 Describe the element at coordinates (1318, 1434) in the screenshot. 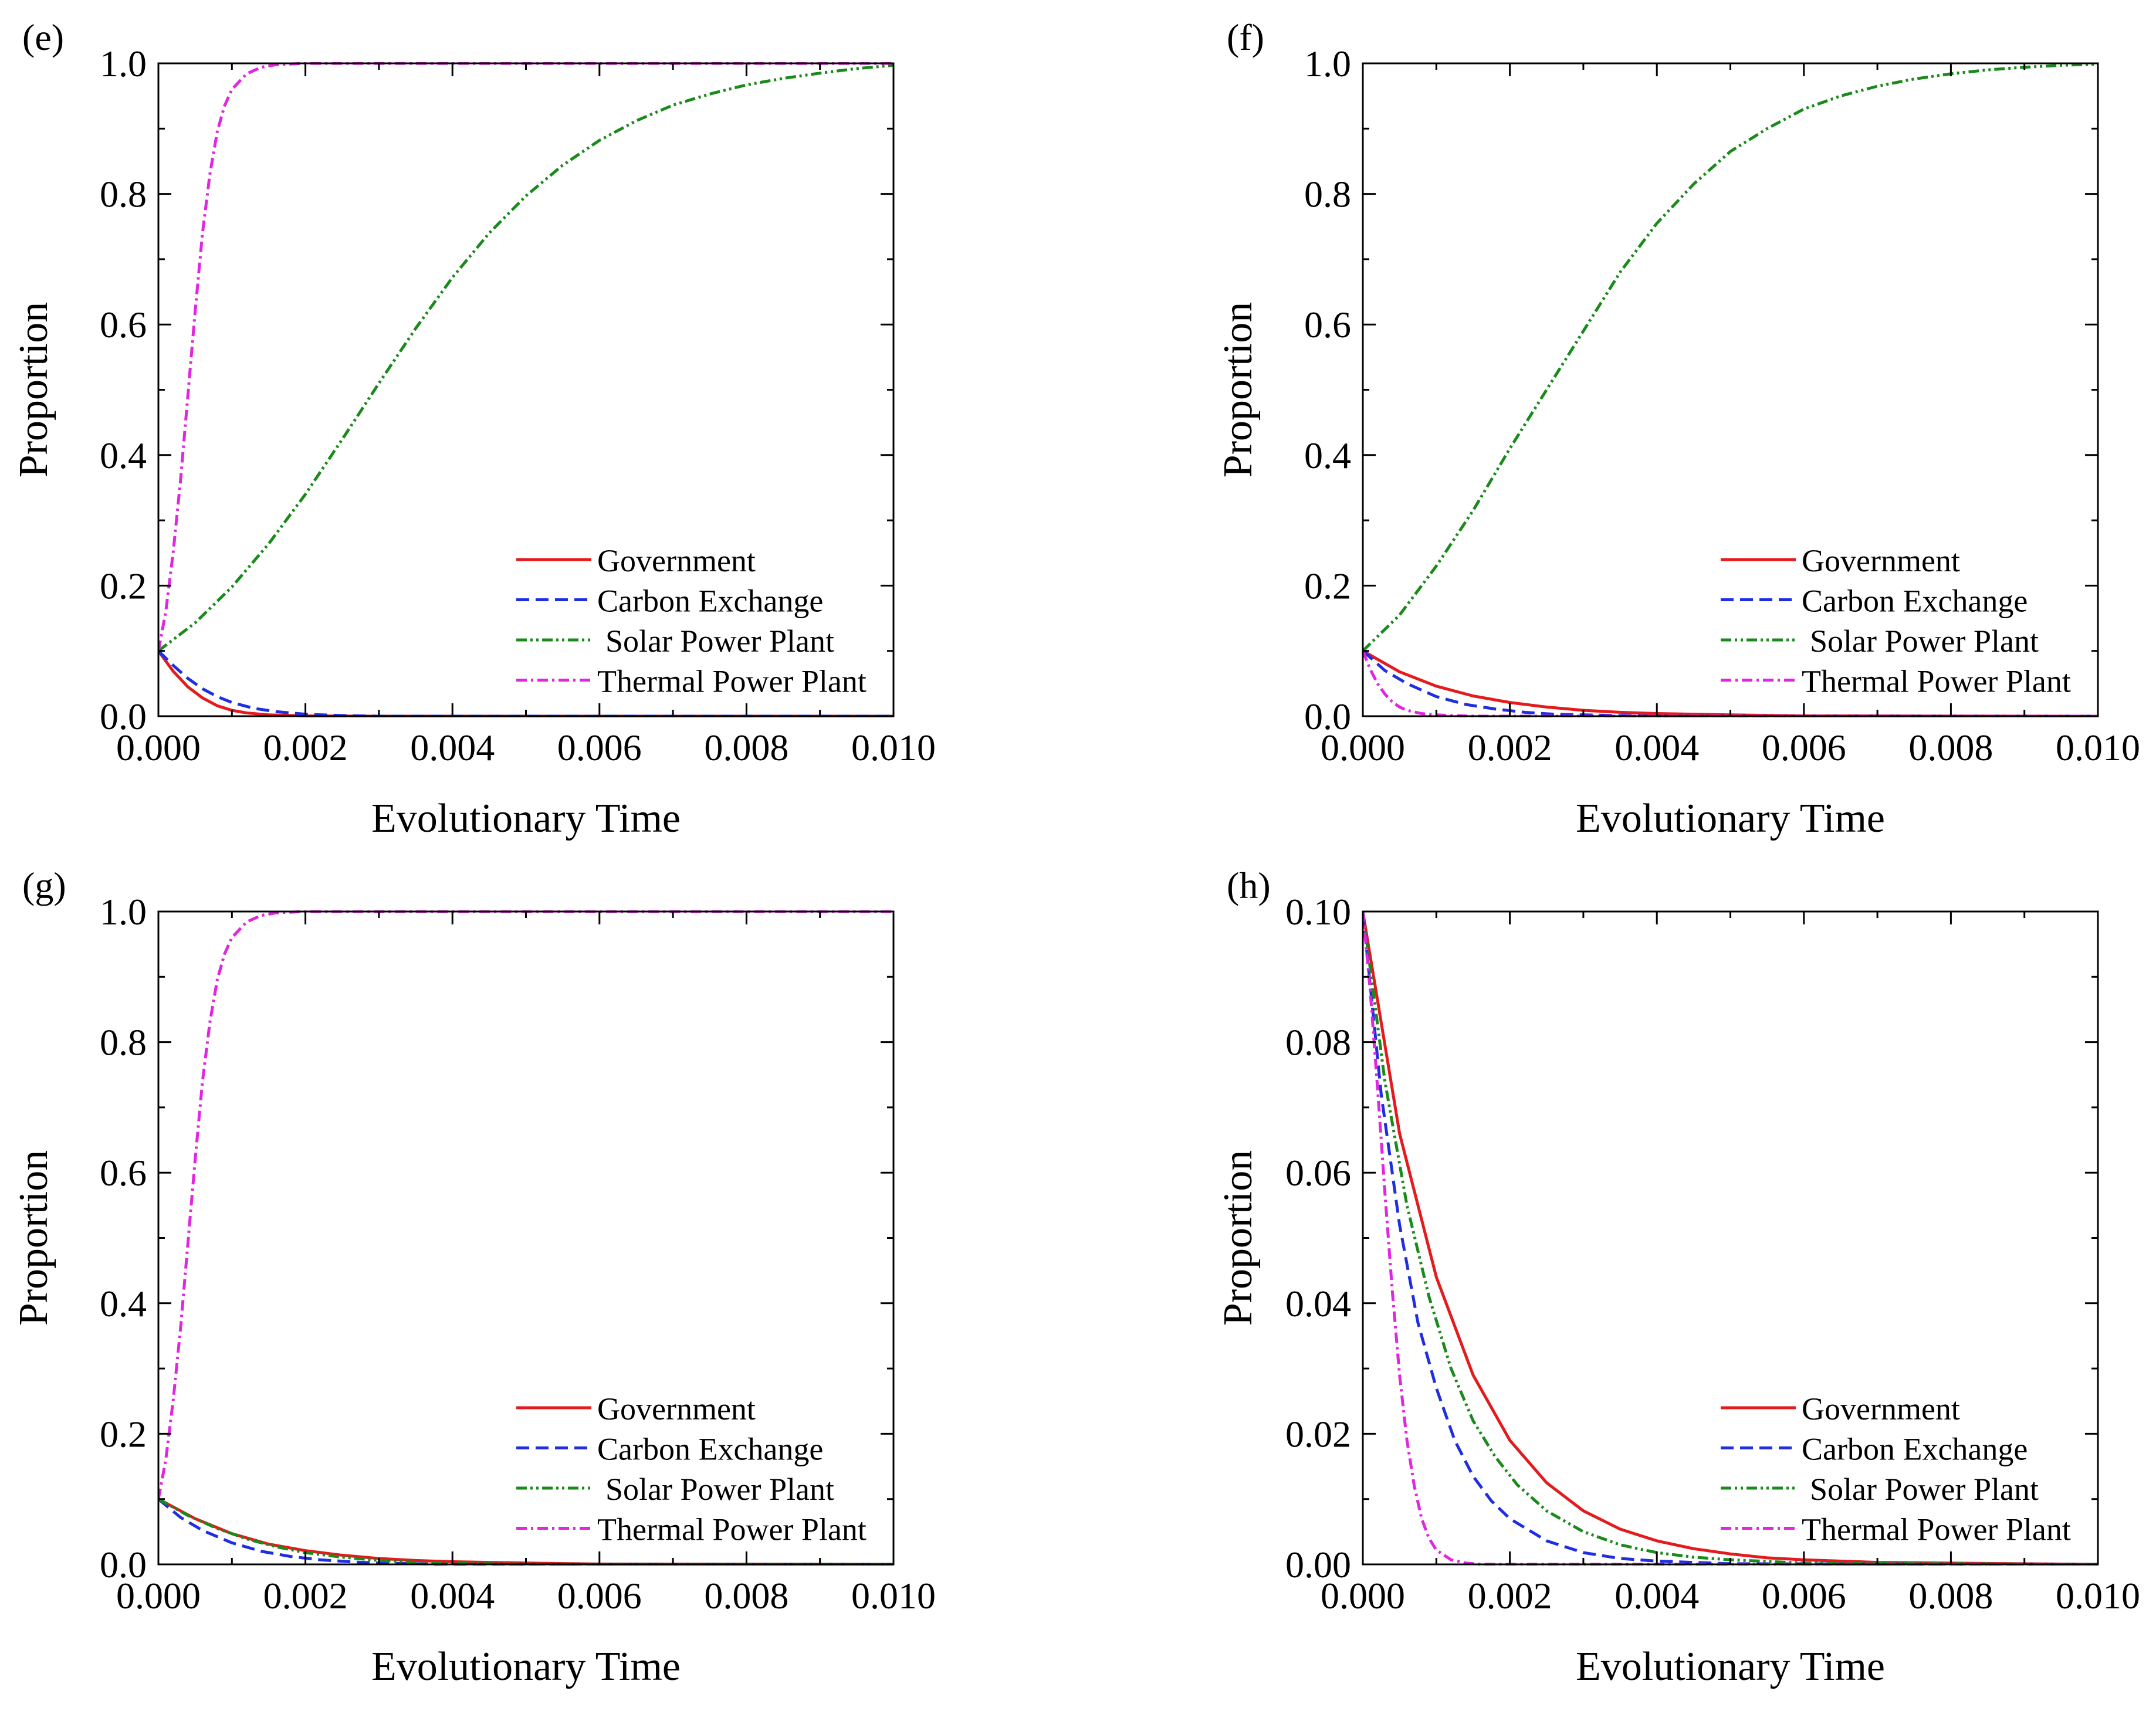

I see `y-tick-label: 0.02` at that location.